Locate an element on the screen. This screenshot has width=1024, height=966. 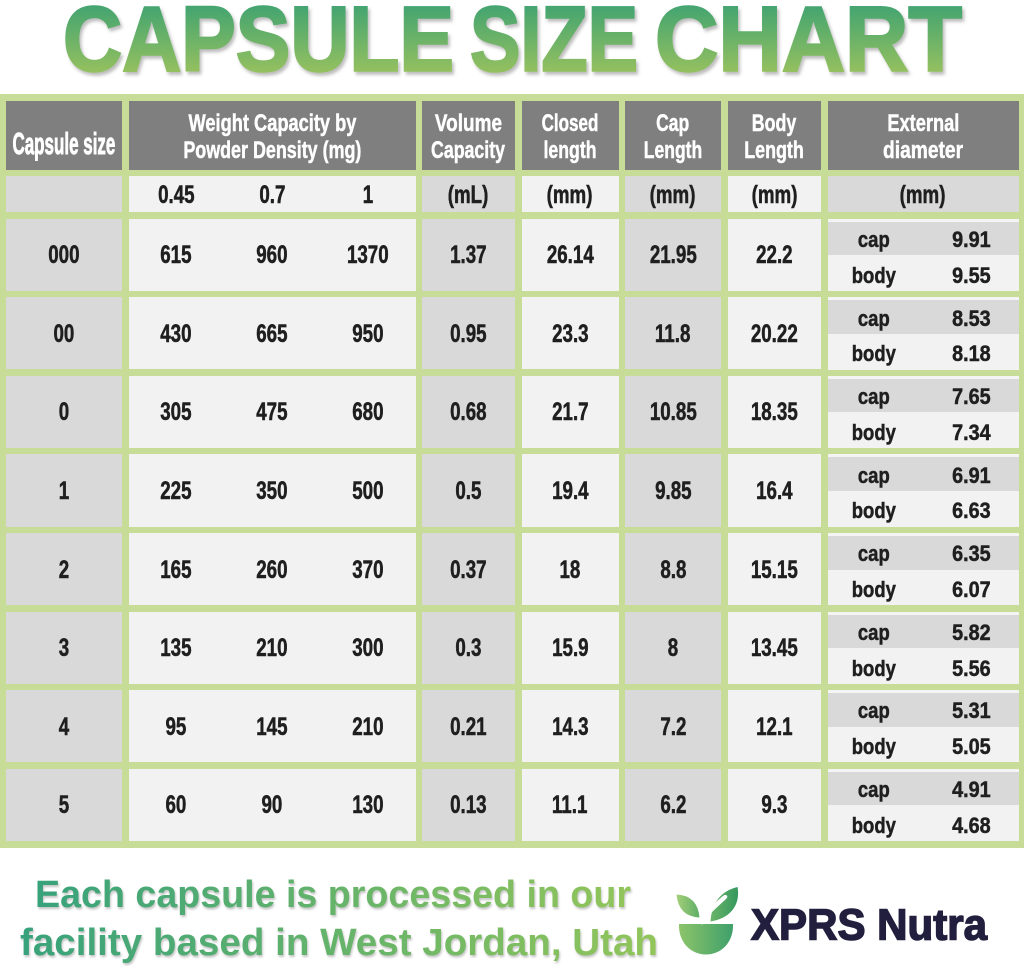
svg-text:facility based in West Jordan,: facility based in West Jordan, Utah is located at coordinates (339, 943).